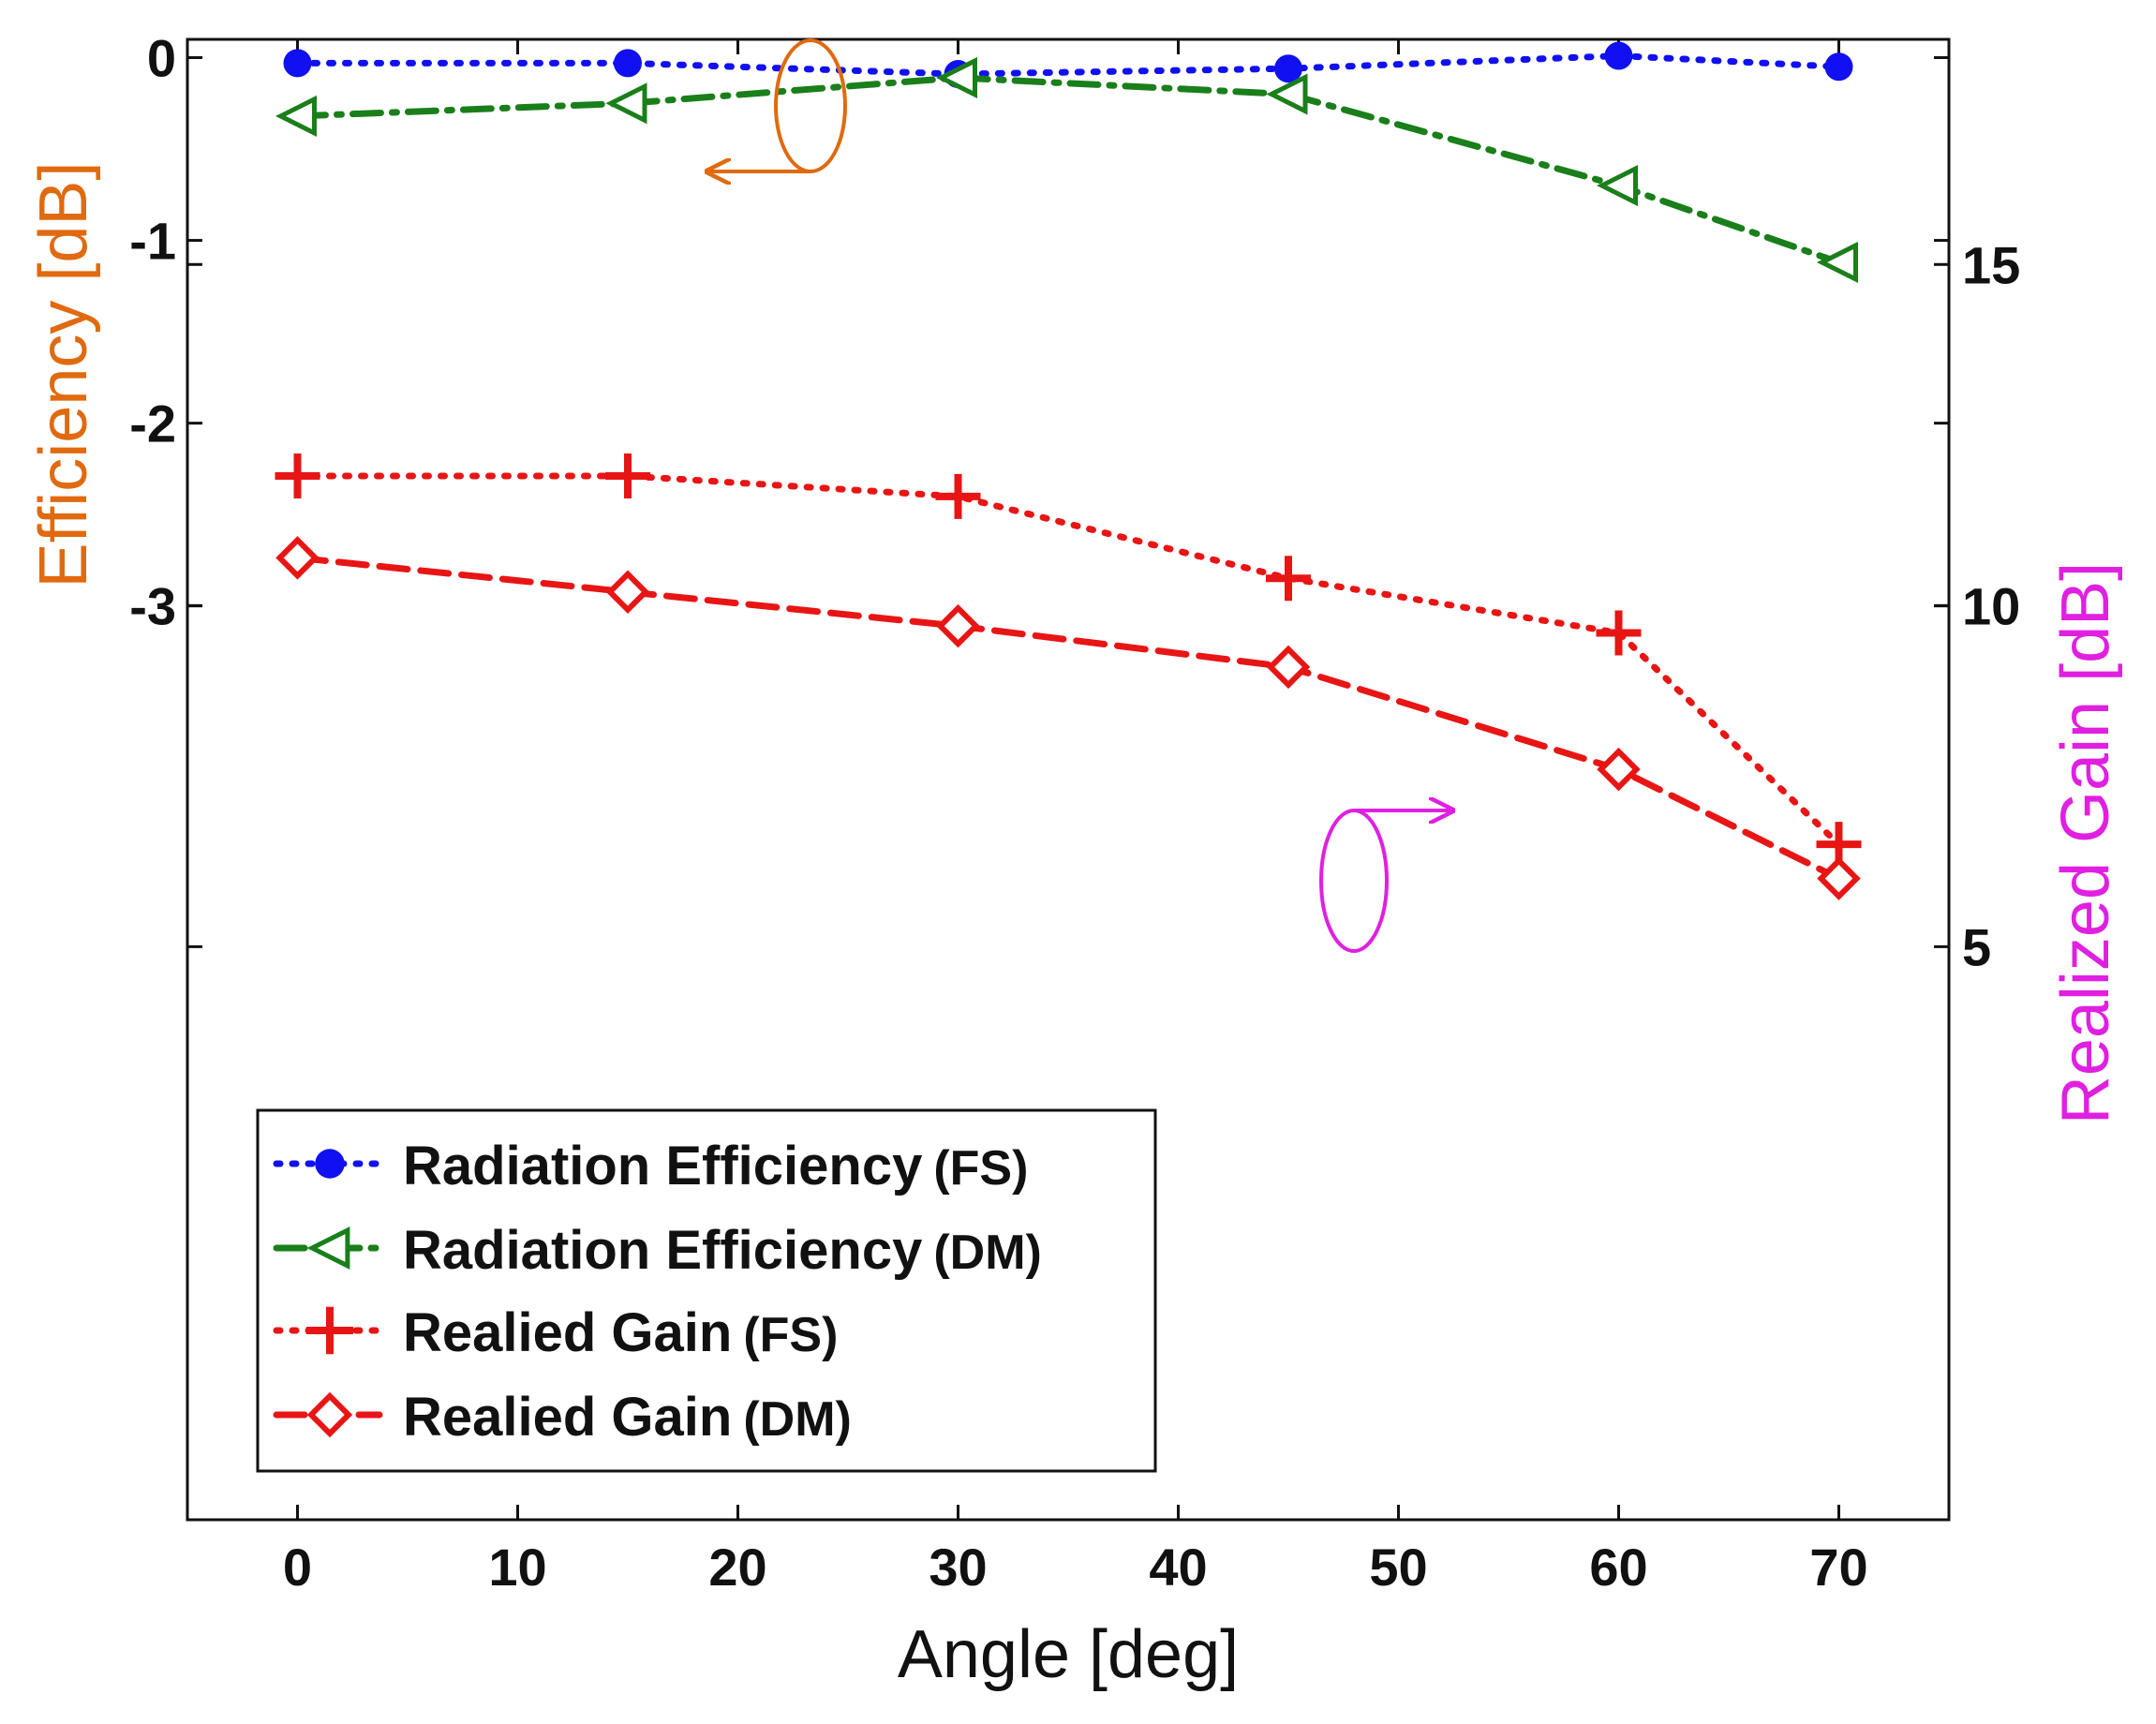 The width and height of the screenshot is (2156, 1724). What do you see at coordinates (1068, 1654) in the screenshot?
I see `x-axis-title: Angle [deg]` at bounding box center [1068, 1654].